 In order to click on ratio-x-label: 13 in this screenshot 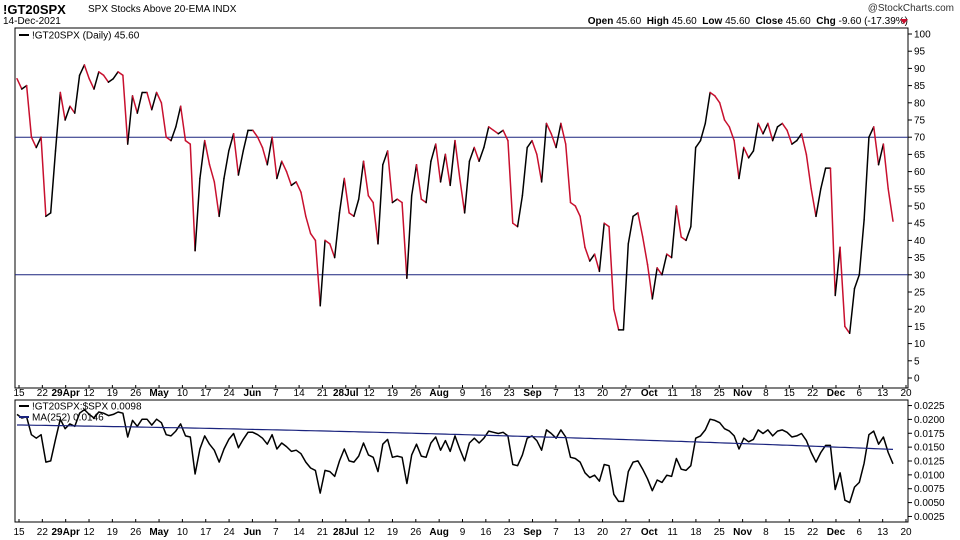, I will do `click(580, 532)`.